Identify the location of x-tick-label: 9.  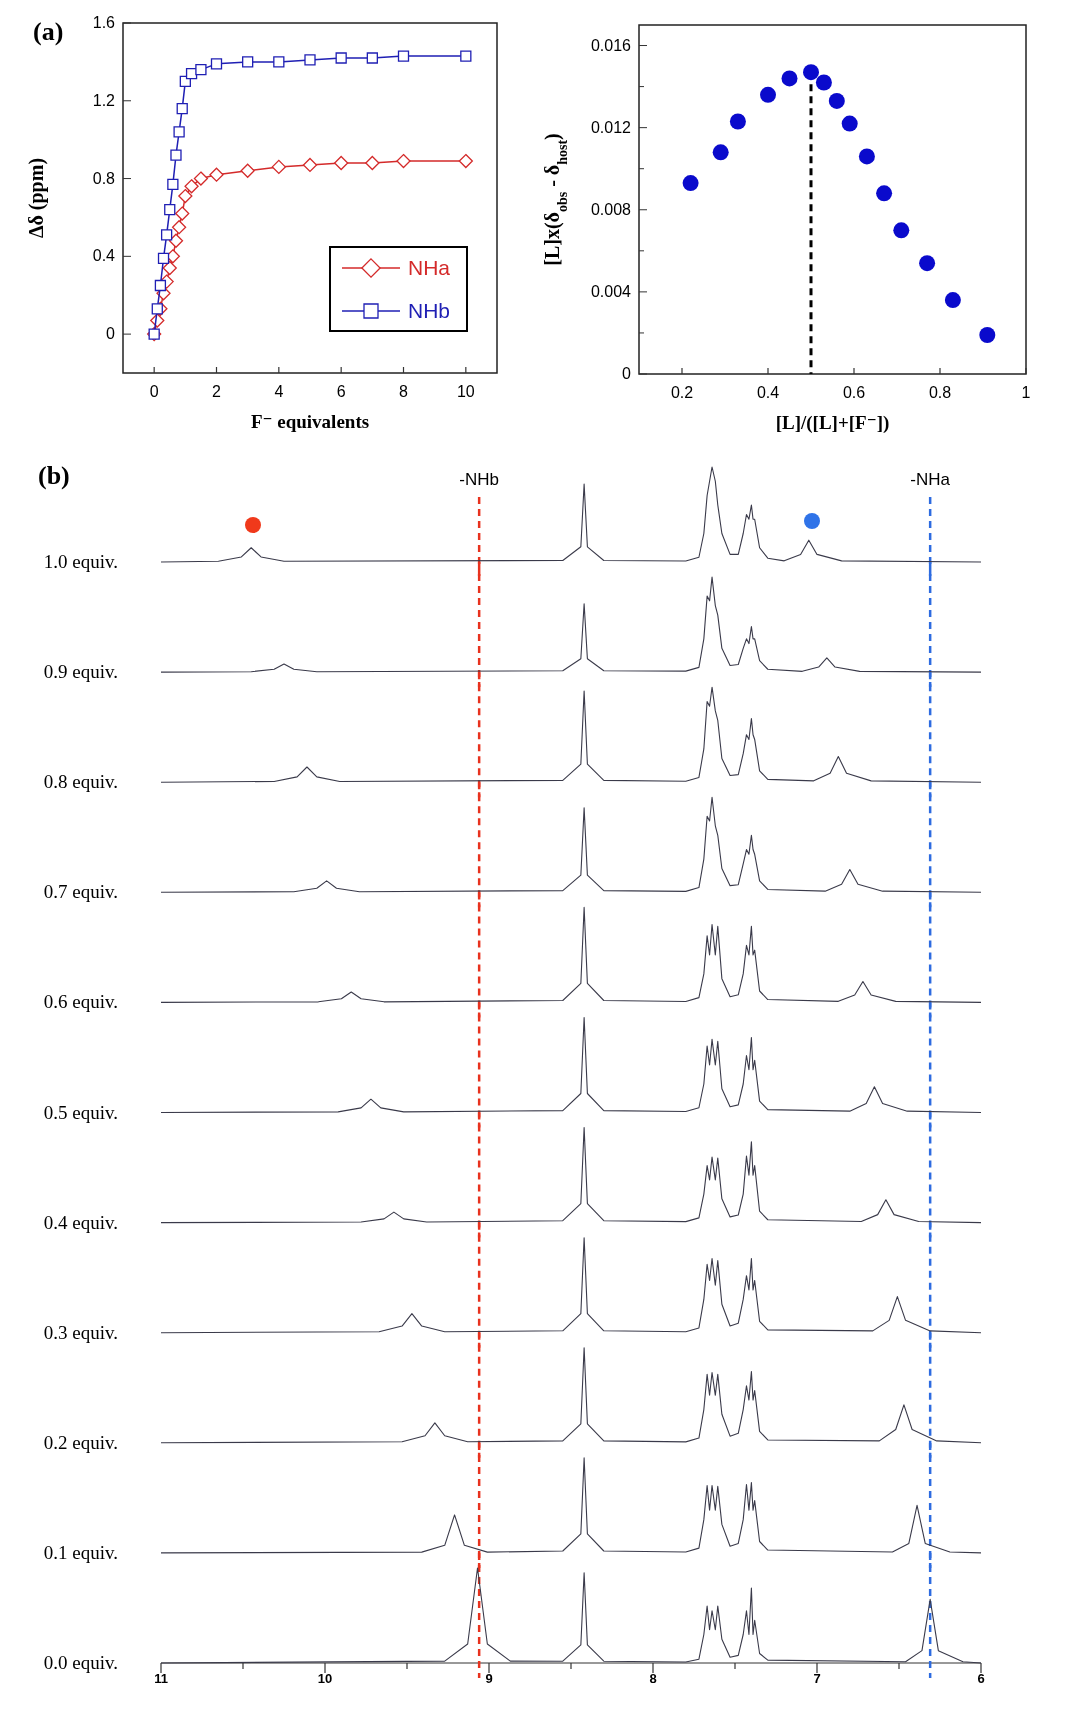
(489, 1678).